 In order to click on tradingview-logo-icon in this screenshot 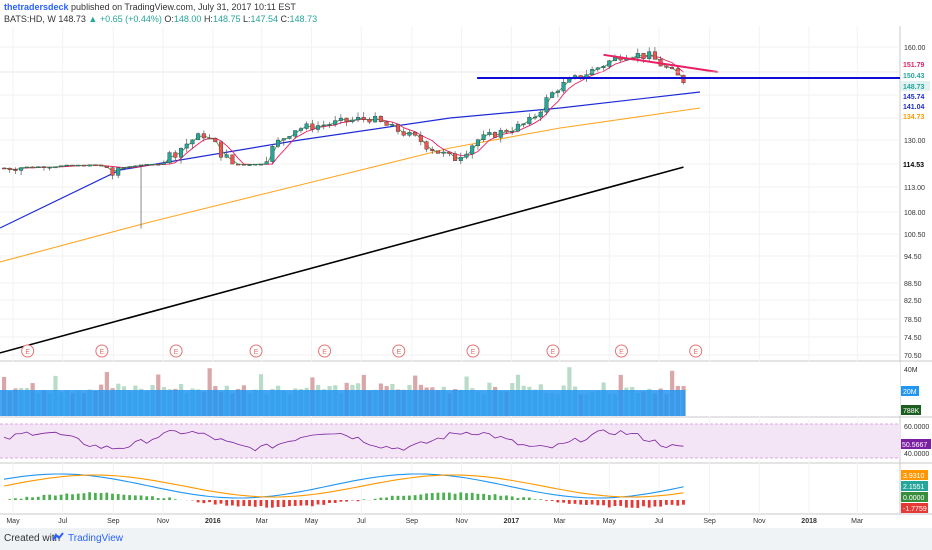, I will do `click(58, 536)`.